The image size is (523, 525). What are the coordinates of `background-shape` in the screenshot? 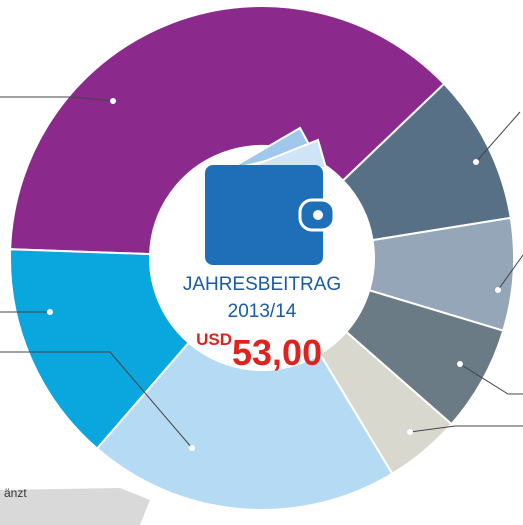 It's located at (75, 506).